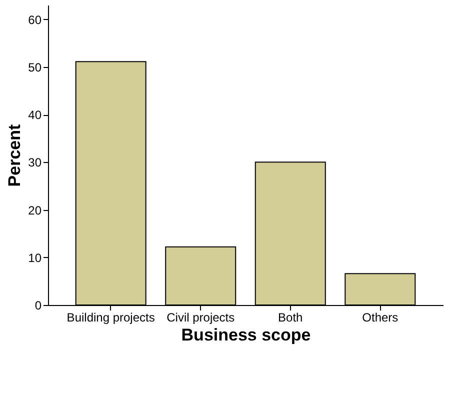  Describe the element at coordinates (35, 257) in the screenshot. I see `y-tick-label: 10` at that location.